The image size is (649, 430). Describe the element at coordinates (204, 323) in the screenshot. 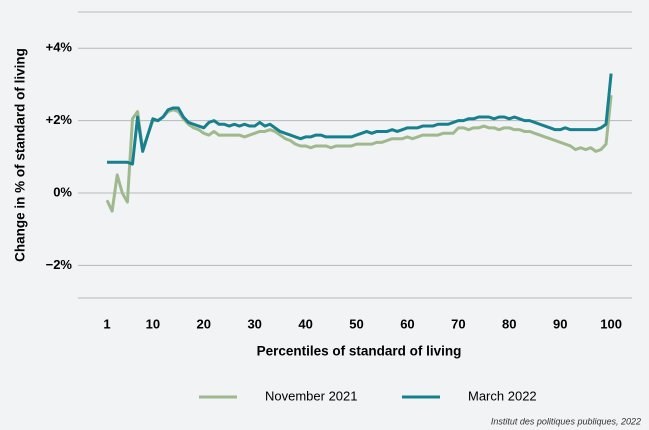

I see `x-tick-label: 20` at that location.